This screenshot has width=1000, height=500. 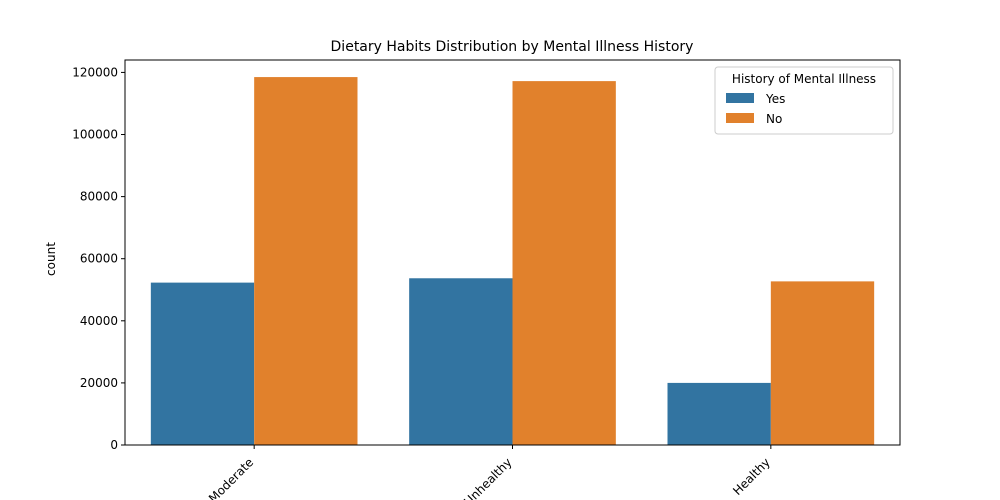 I want to click on legend-box, so click(x=804, y=100).